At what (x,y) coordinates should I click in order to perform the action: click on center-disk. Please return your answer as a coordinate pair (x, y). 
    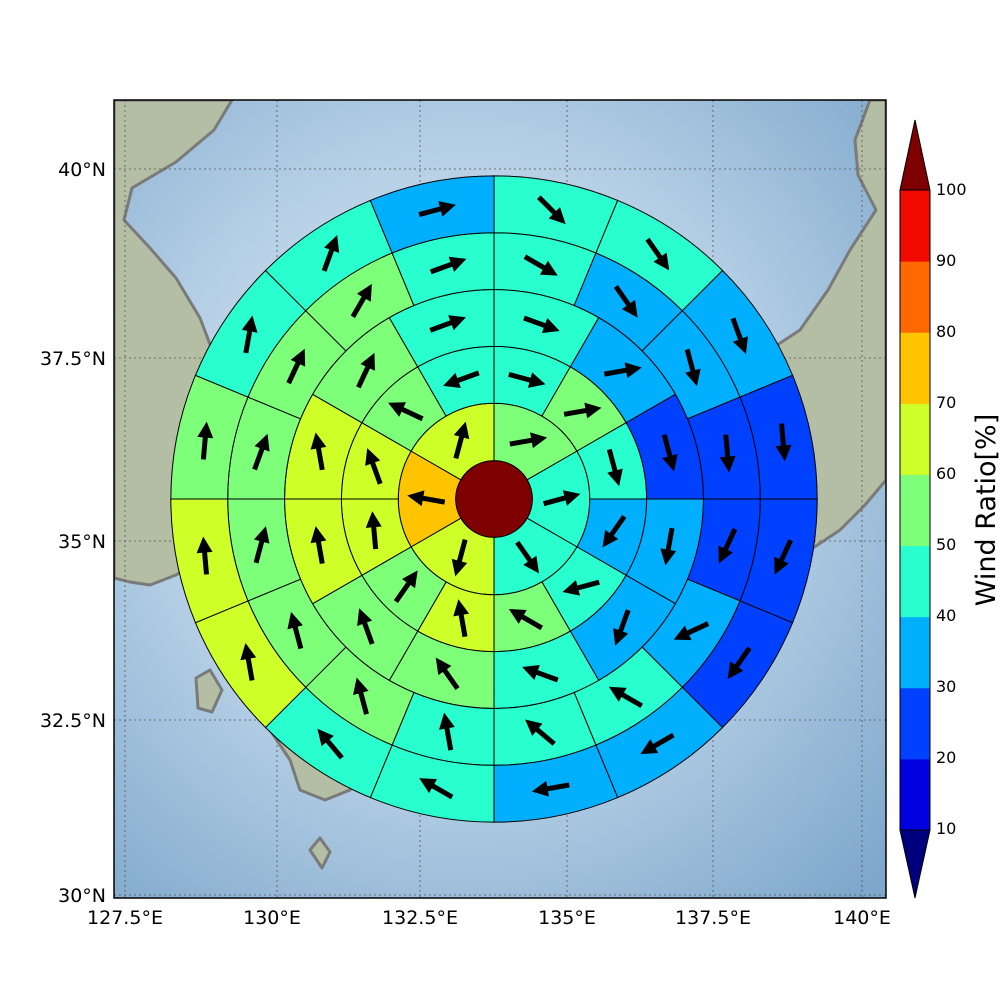
    Looking at the image, I should click on (494, 499).